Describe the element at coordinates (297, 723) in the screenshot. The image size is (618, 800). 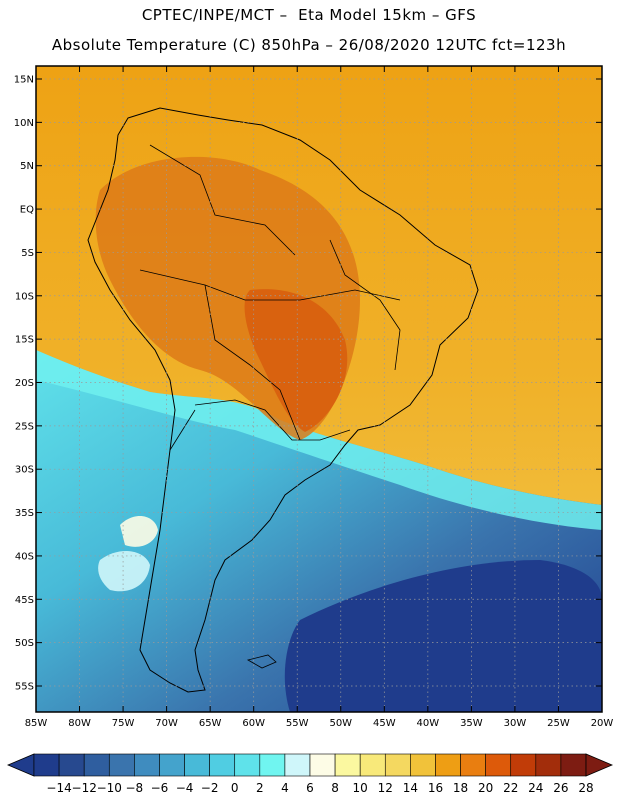
I see `lon-tick-label: 55W` at that location.